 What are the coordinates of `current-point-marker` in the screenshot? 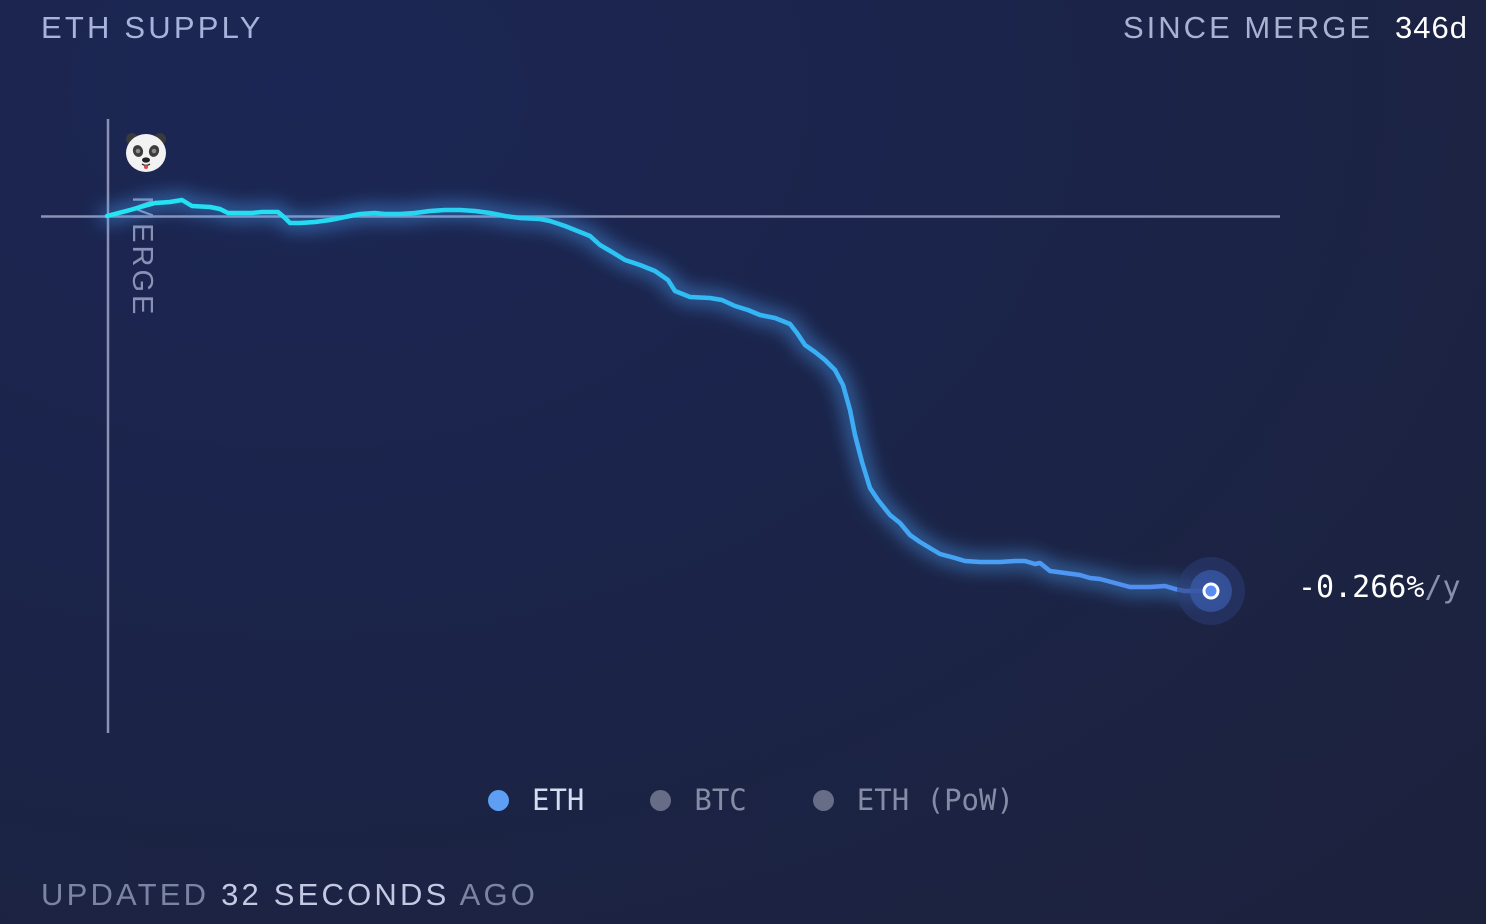 It's located at (1211, 591).